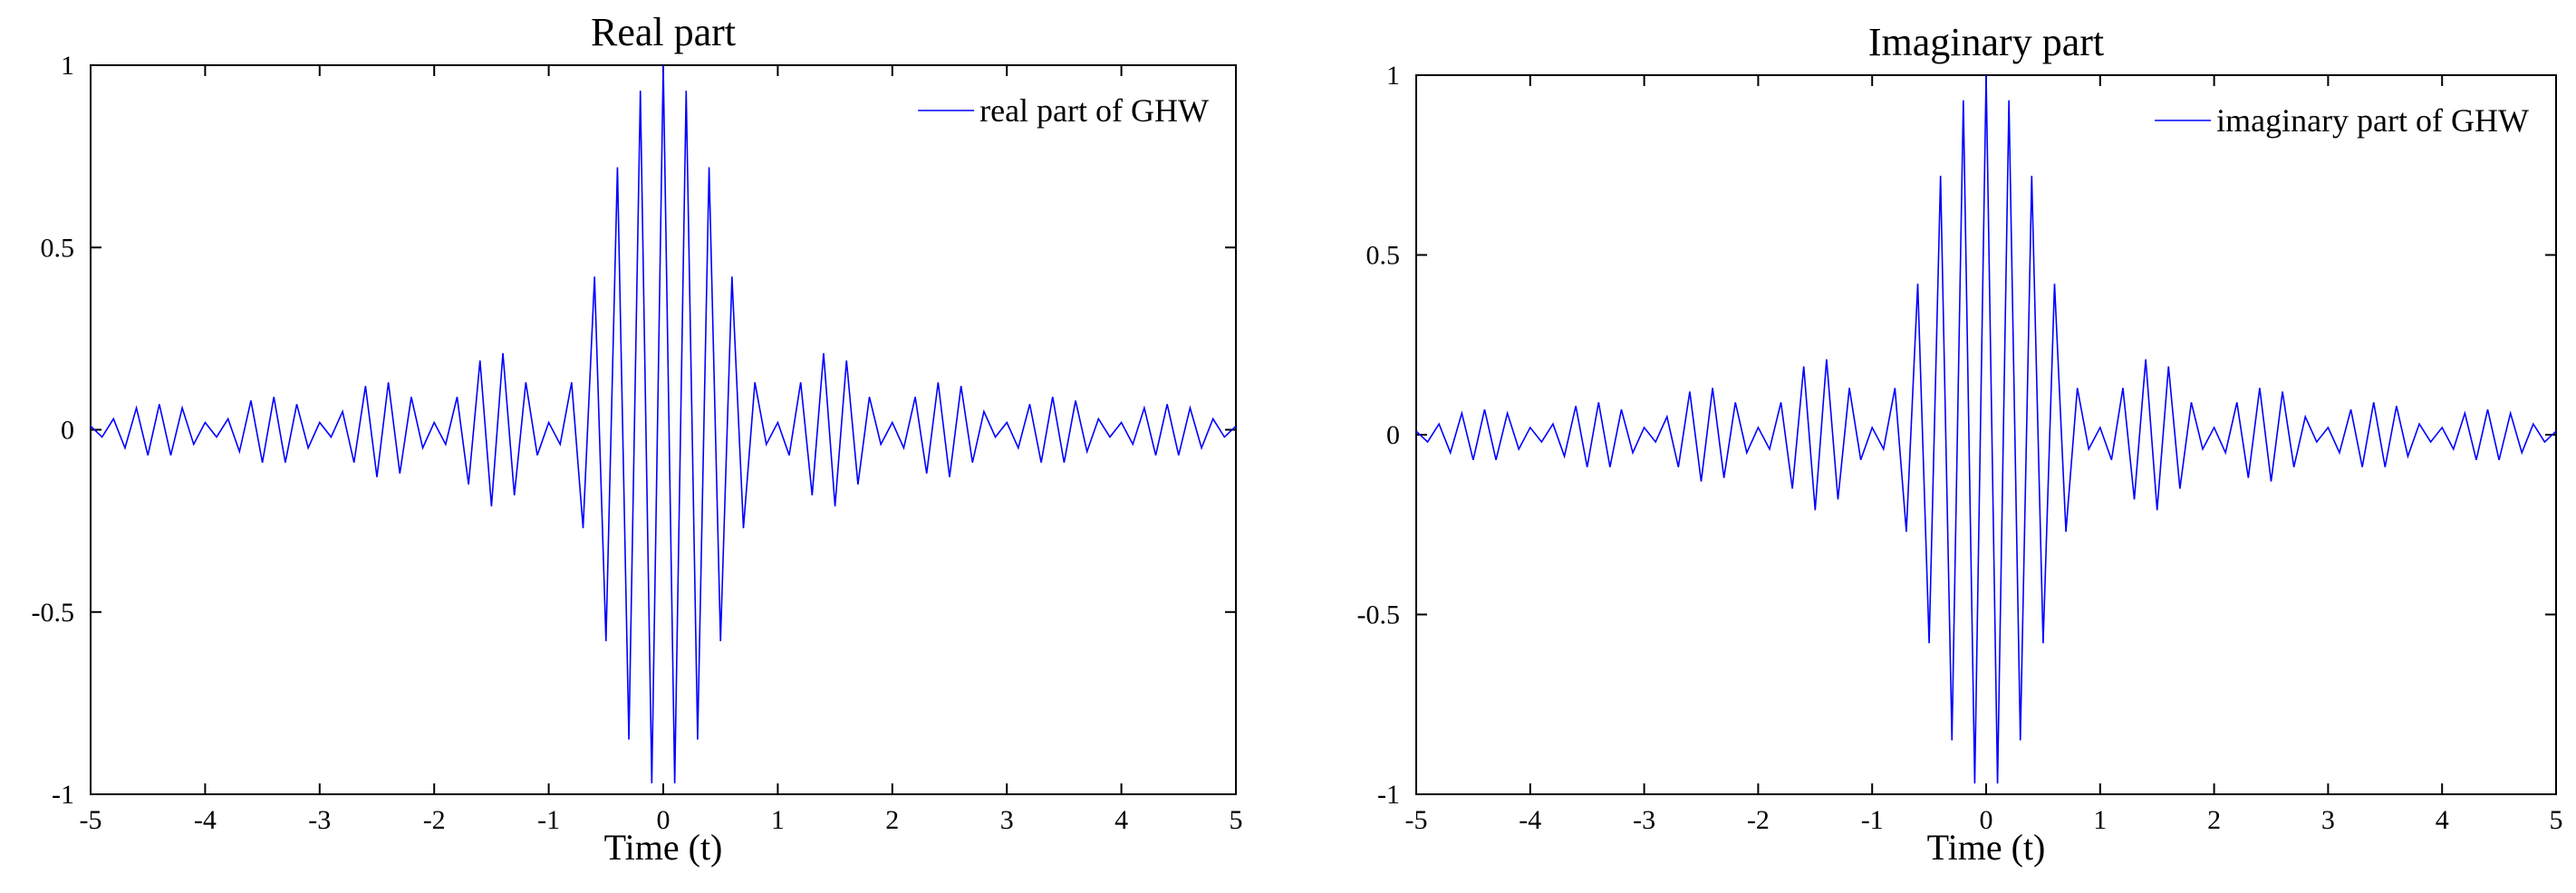 The height and width of the screenshot is (893, 2576). I want to click on legend-label: imaginary part of GHW, so click(2372, 120).